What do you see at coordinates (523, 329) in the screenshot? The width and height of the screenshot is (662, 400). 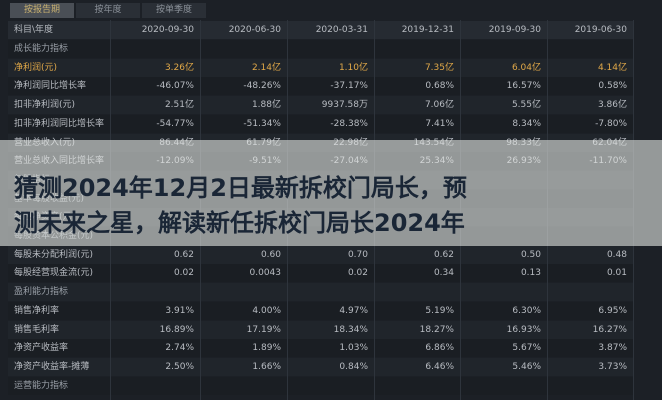 I see `value-cell: 16.93%` at bounding box center [523, 329].